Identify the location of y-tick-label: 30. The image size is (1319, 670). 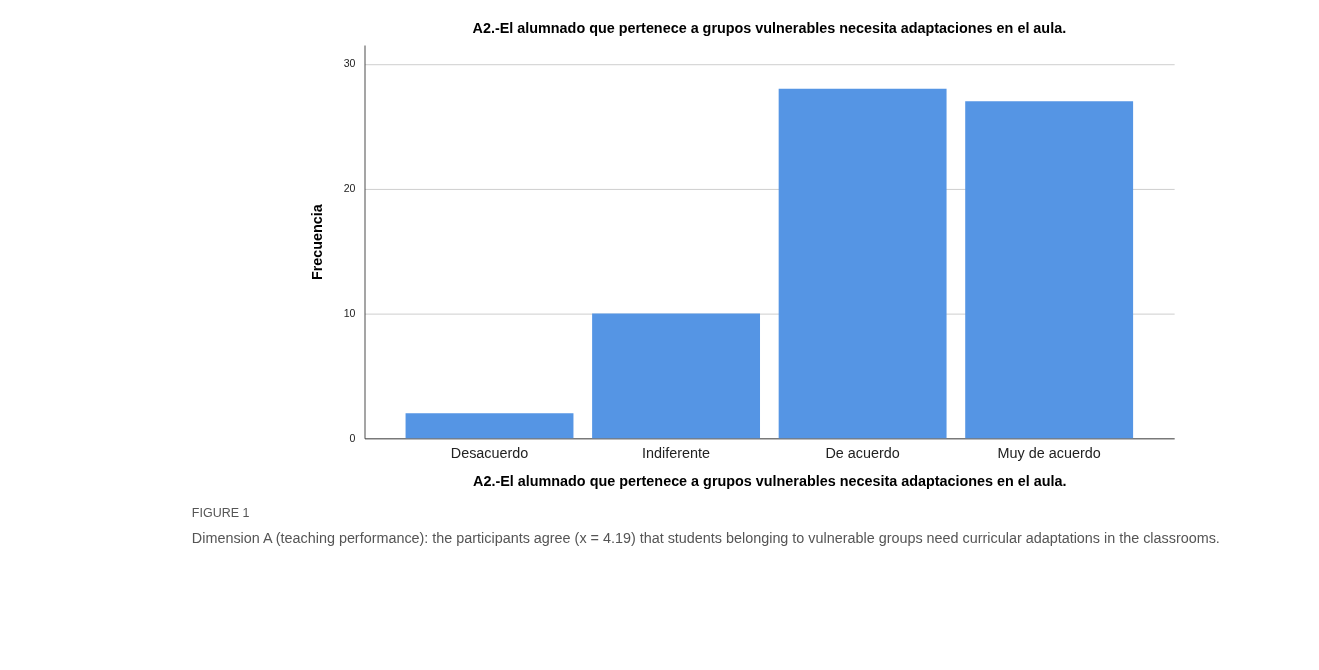
(349, 63).